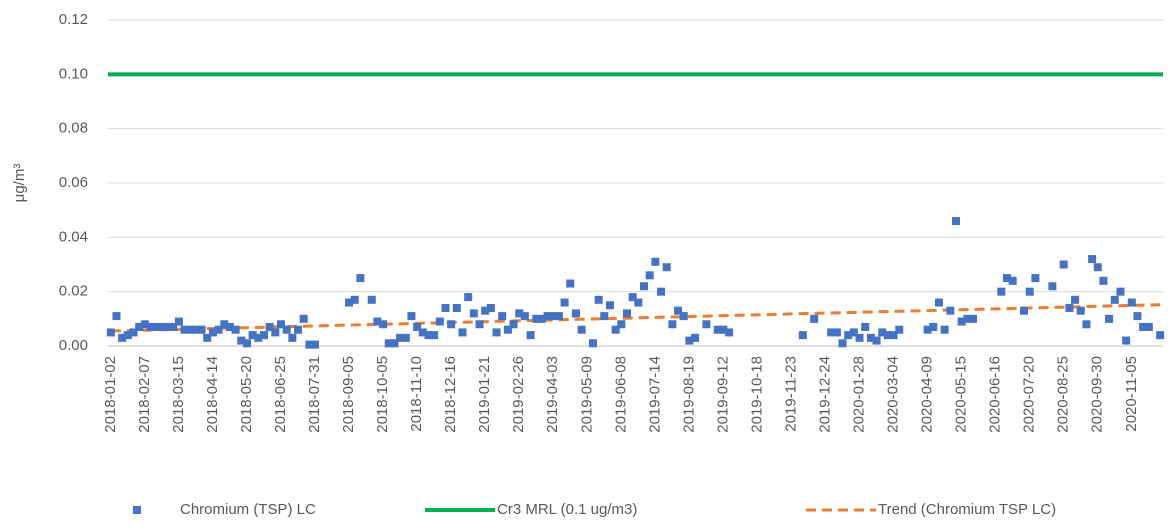  What do you see at coordinates (246, 394) in the screenshot?
I see `x-tick-label: 2018-05-20` at bounding box center [246, 394].